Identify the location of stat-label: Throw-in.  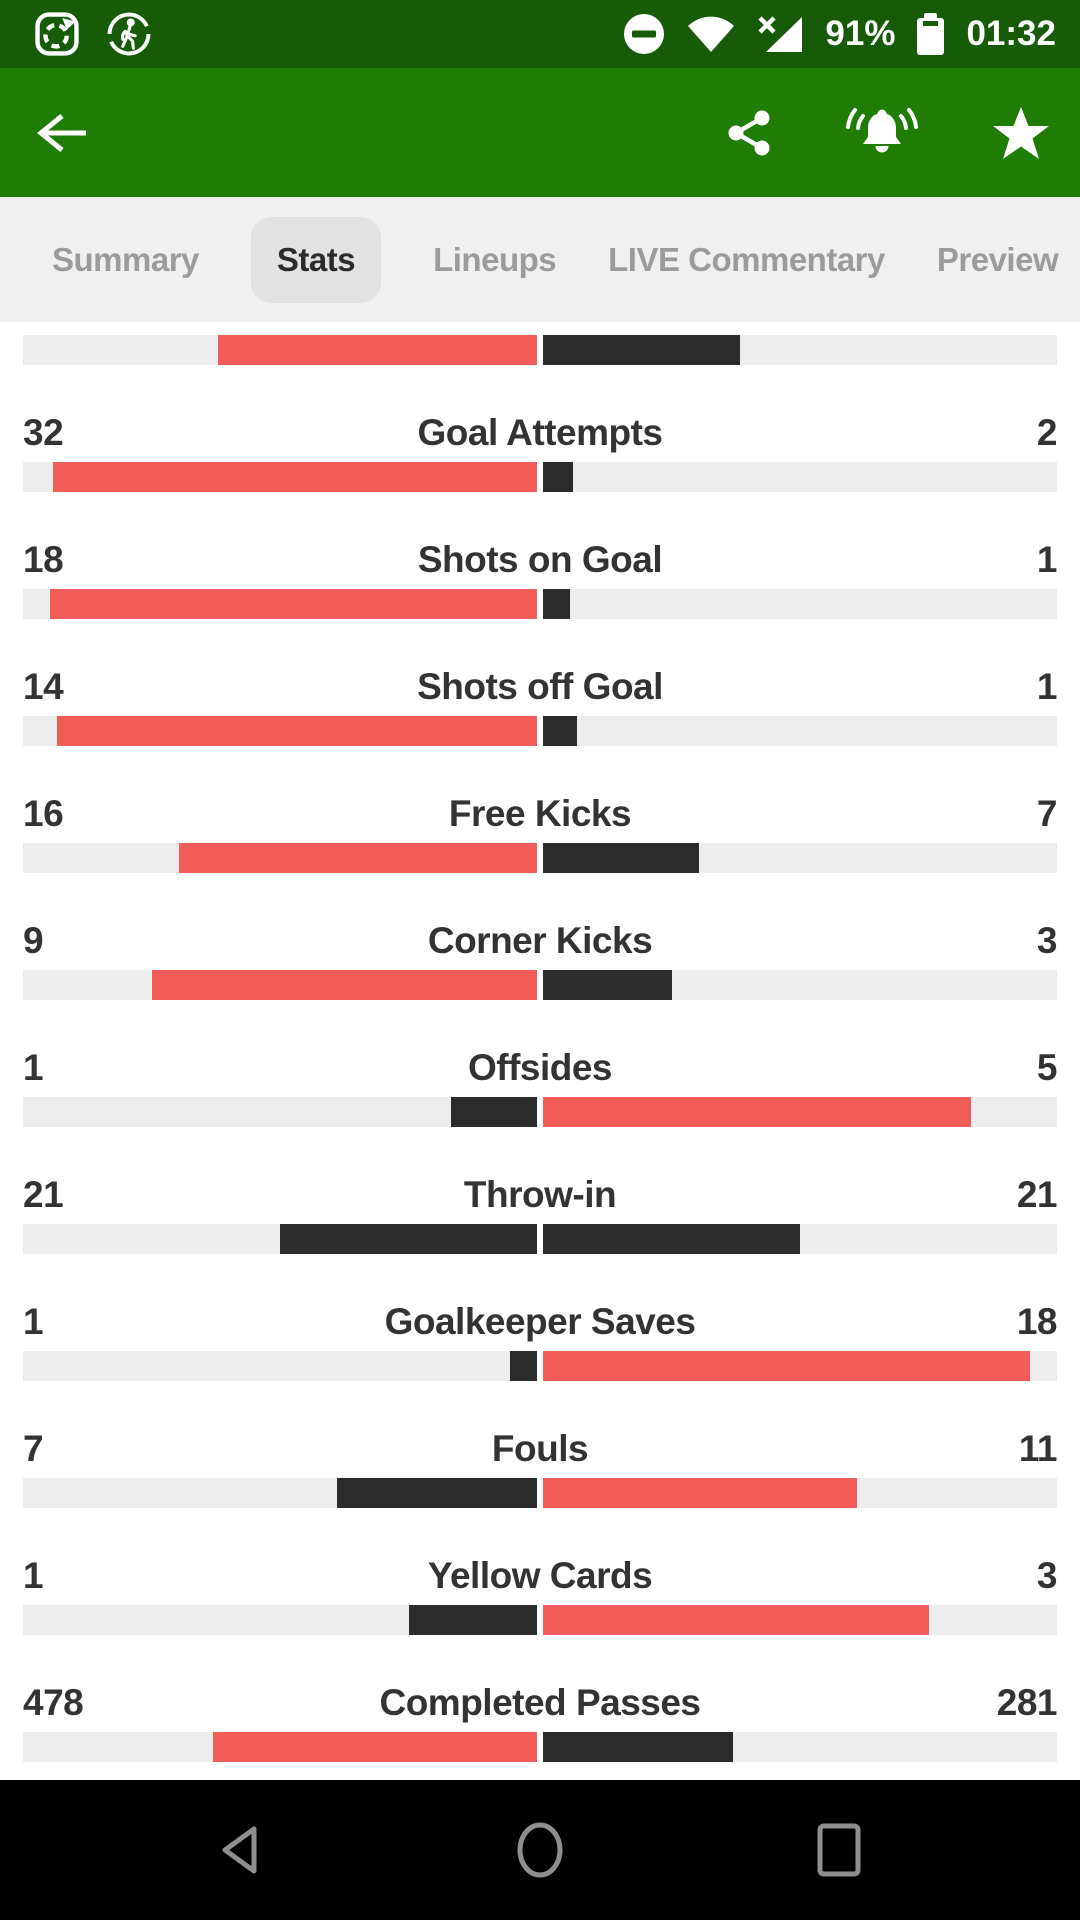
(540, 1194).